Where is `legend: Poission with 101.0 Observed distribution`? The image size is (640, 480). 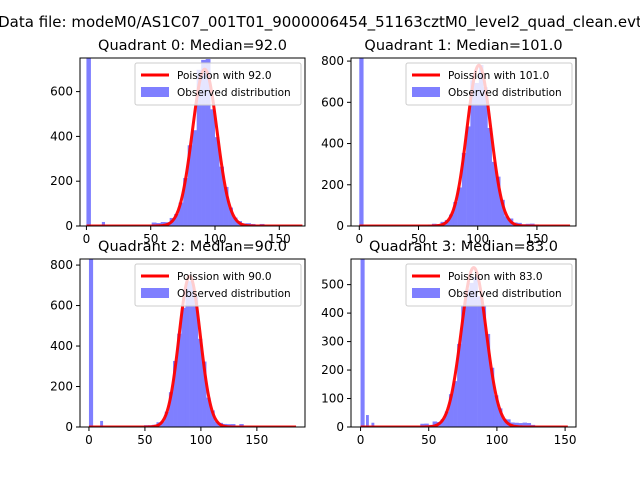 legend: Poission with 101.0 Observed distribution is located at coordinates (489, 84).